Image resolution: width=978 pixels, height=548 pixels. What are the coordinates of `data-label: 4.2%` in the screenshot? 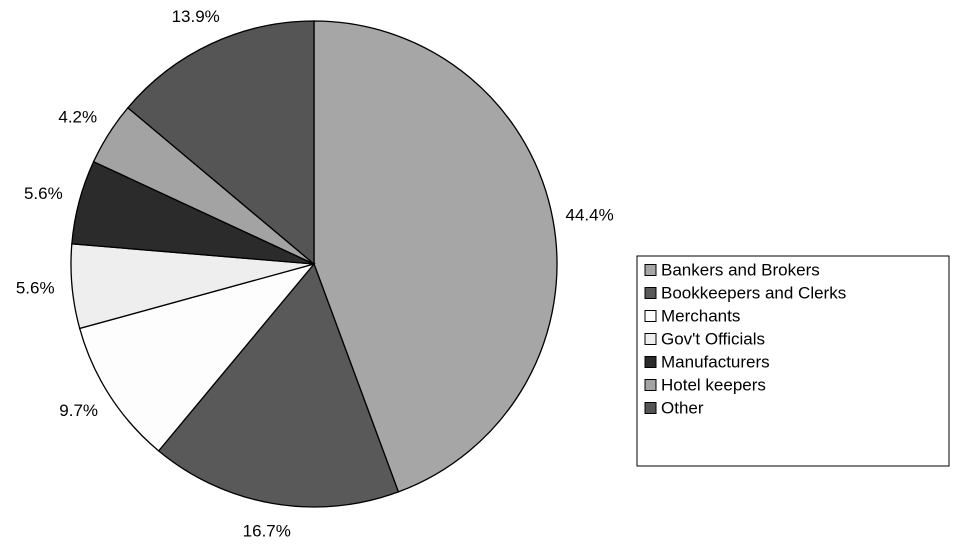 It's located at (77, 117).